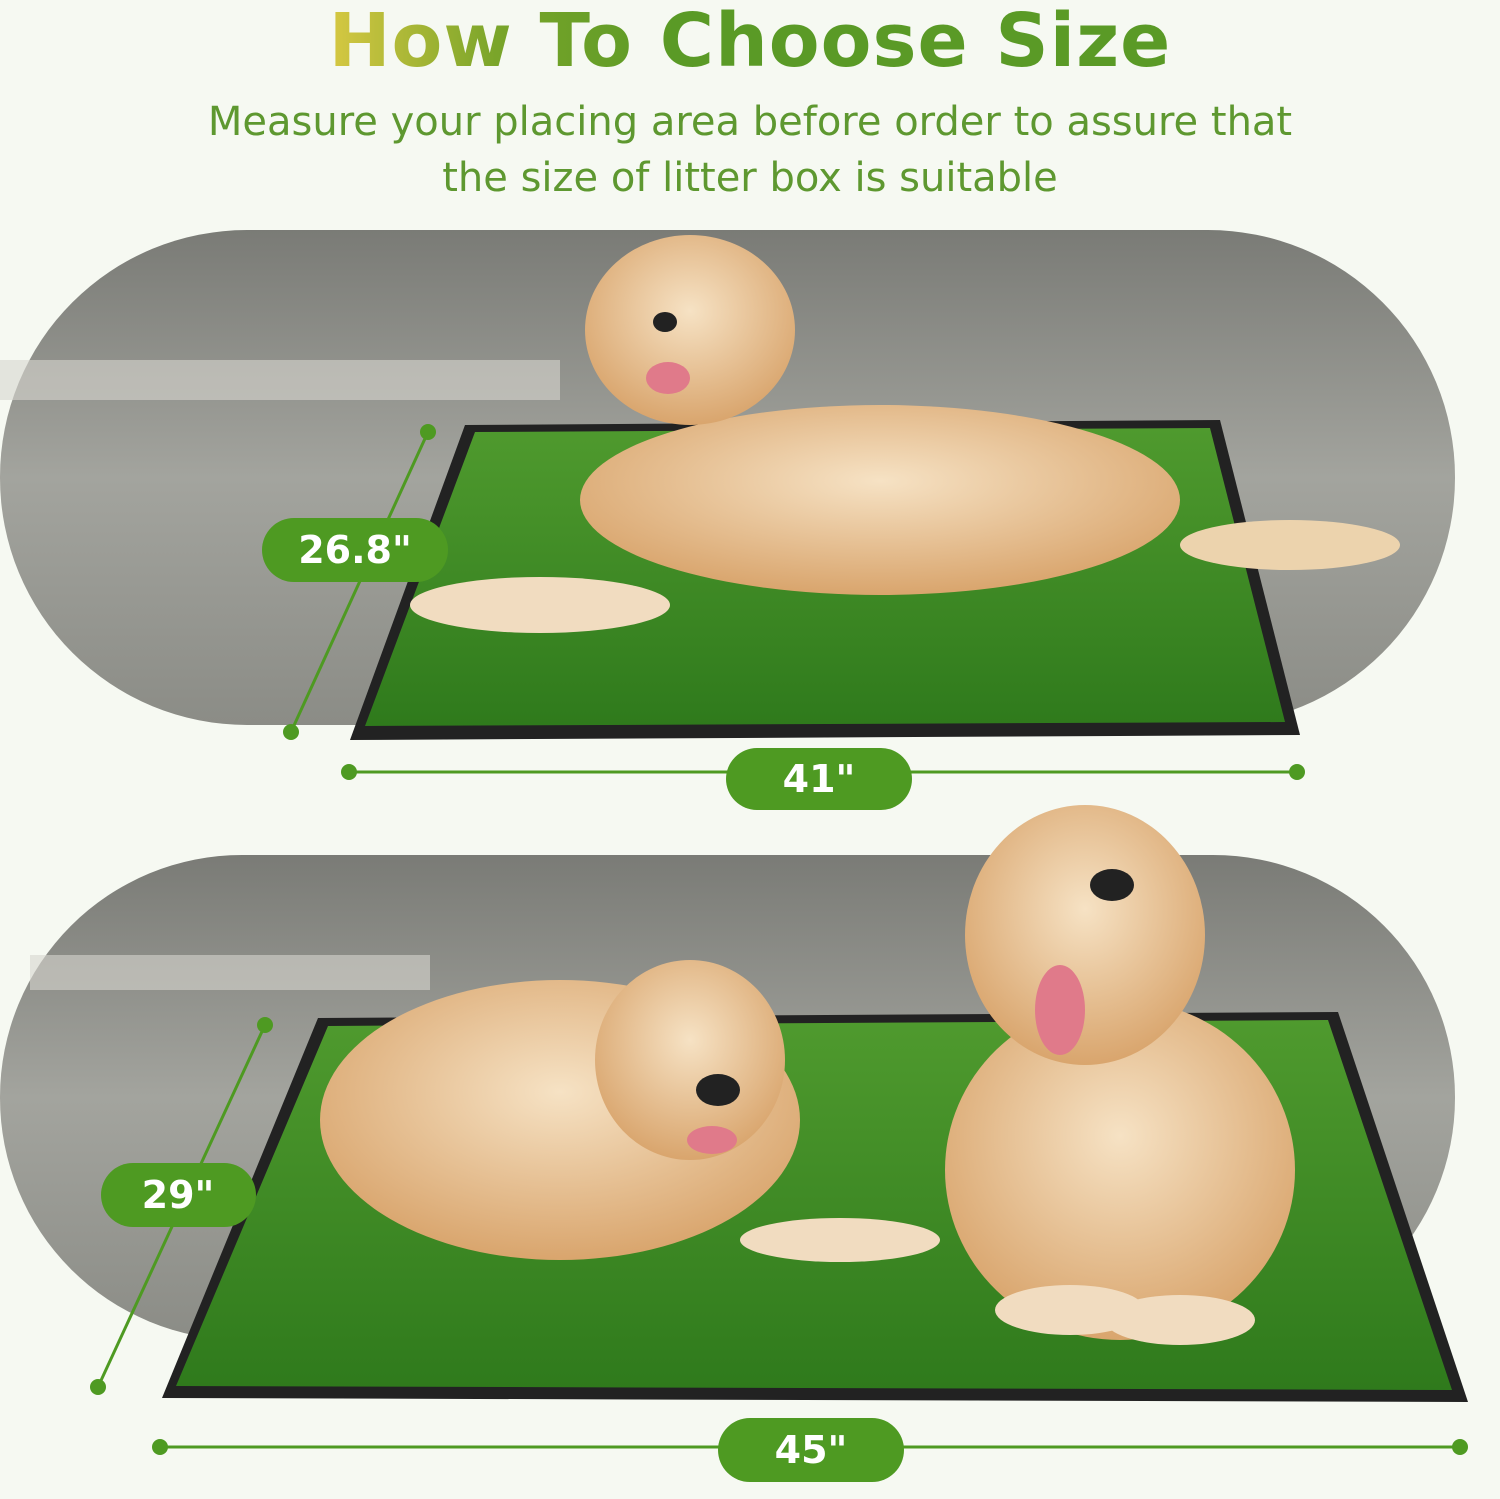 This screenshot has height=1499, width=1500. Describe the element at coordinates (750, 178) in the screenshot. I see `subtitle-line-2: the size of litter box is suitable` at that location.